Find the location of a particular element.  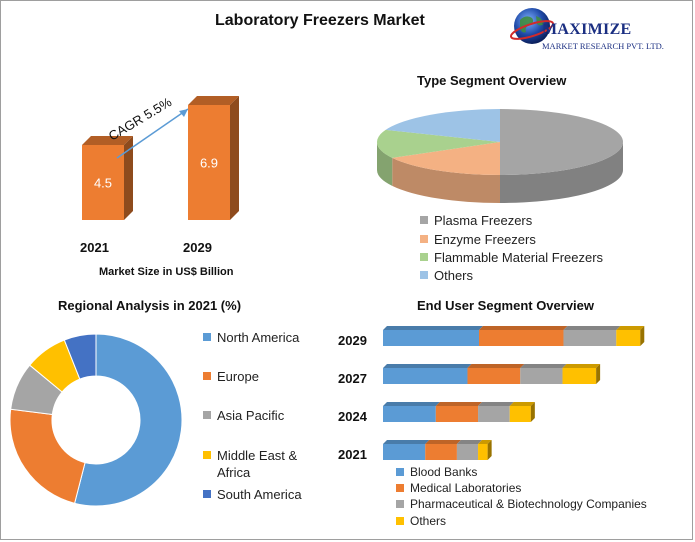

region-legend-item: Europe is located at coordinates (231, 376).